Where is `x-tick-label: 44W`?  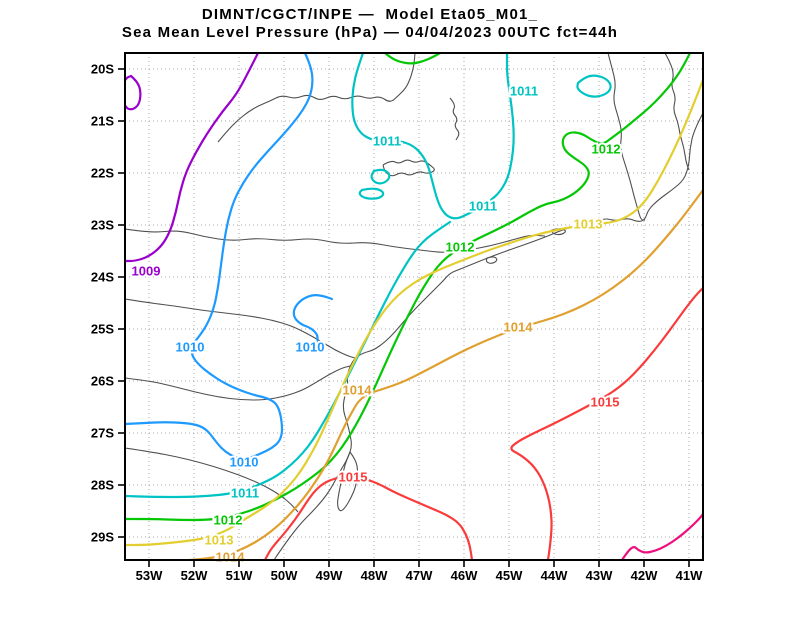 x-tick-label: 44W is located at coordinates (554, 575).